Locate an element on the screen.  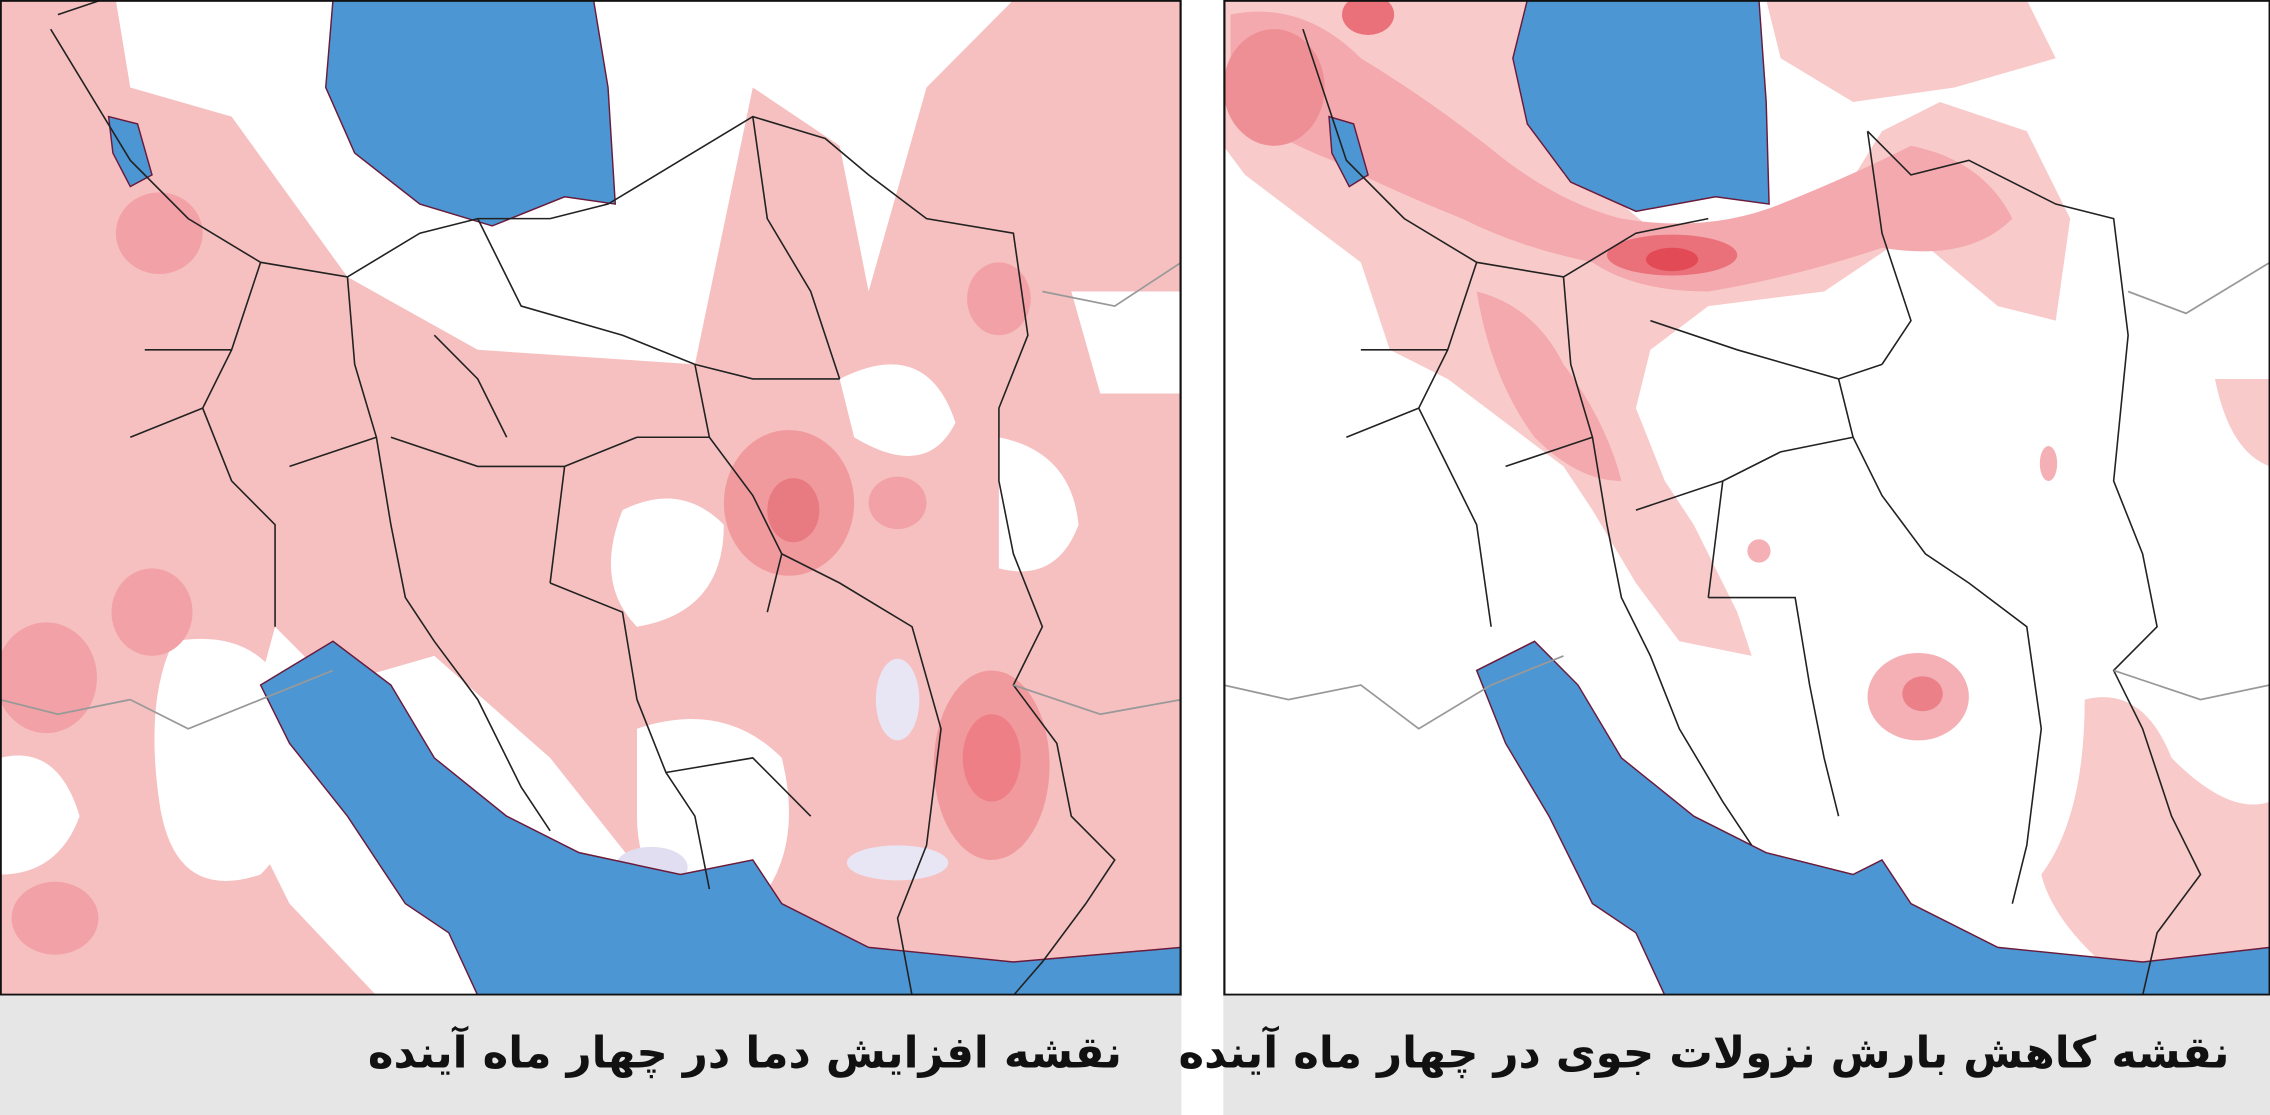
caption: نقشه افزایش دما در چهار ماه آینده is located at coordinates (745, 1051).